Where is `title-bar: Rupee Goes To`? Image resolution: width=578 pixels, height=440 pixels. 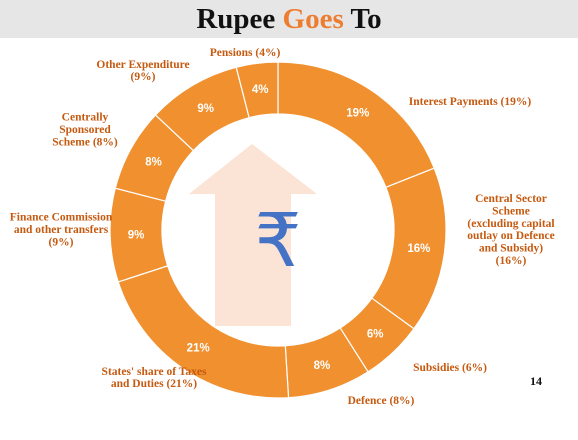 title-bar: Rupee Goes To is located at coordinates (289, 19).